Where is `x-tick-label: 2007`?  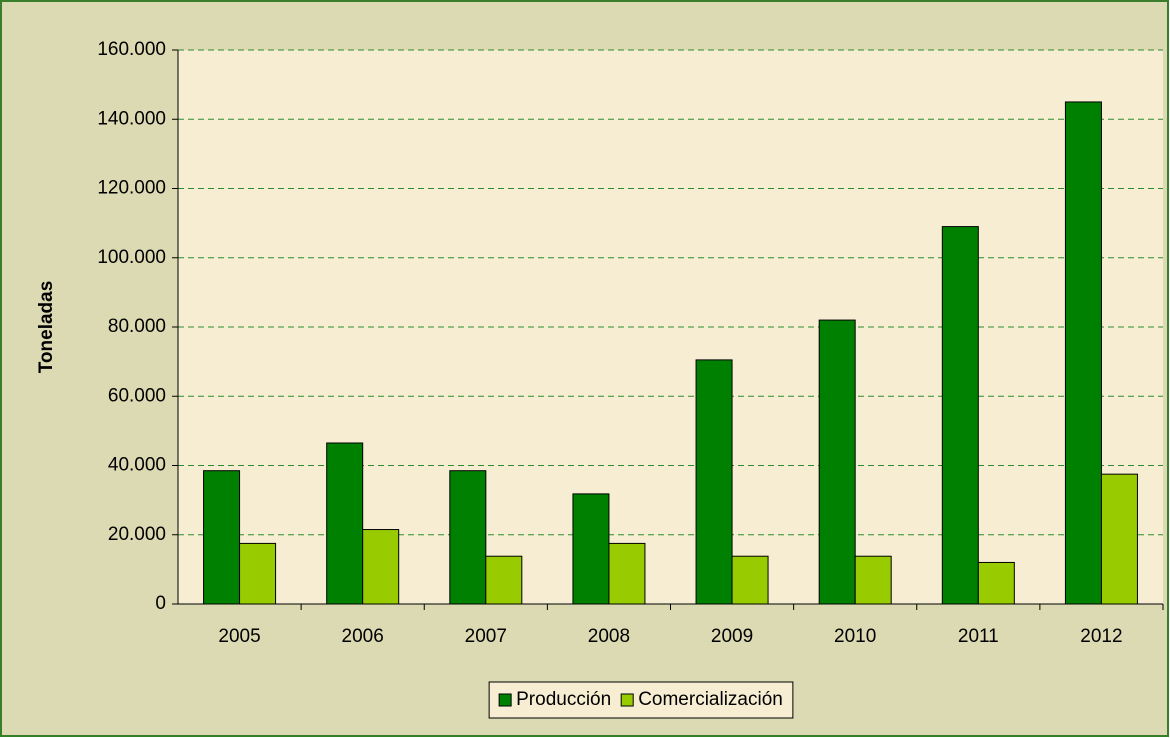 x-tick-label: 2007 is located at coordinates (486, 636).